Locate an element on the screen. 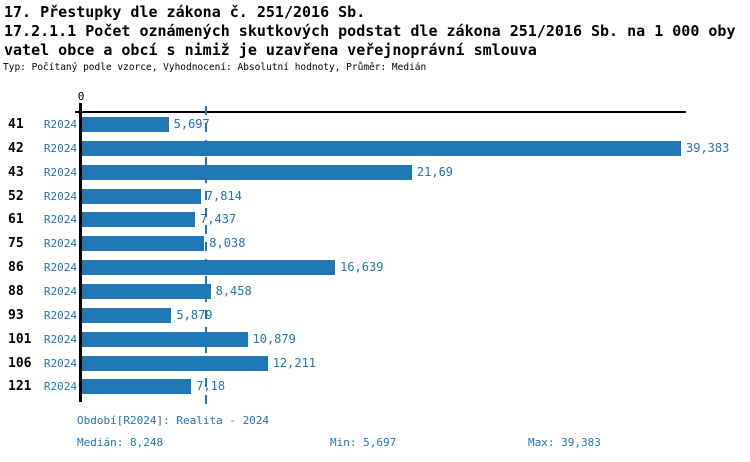 This screenshot has height=462, width=750. category-label: 61 is located at coordinates (16, 220).